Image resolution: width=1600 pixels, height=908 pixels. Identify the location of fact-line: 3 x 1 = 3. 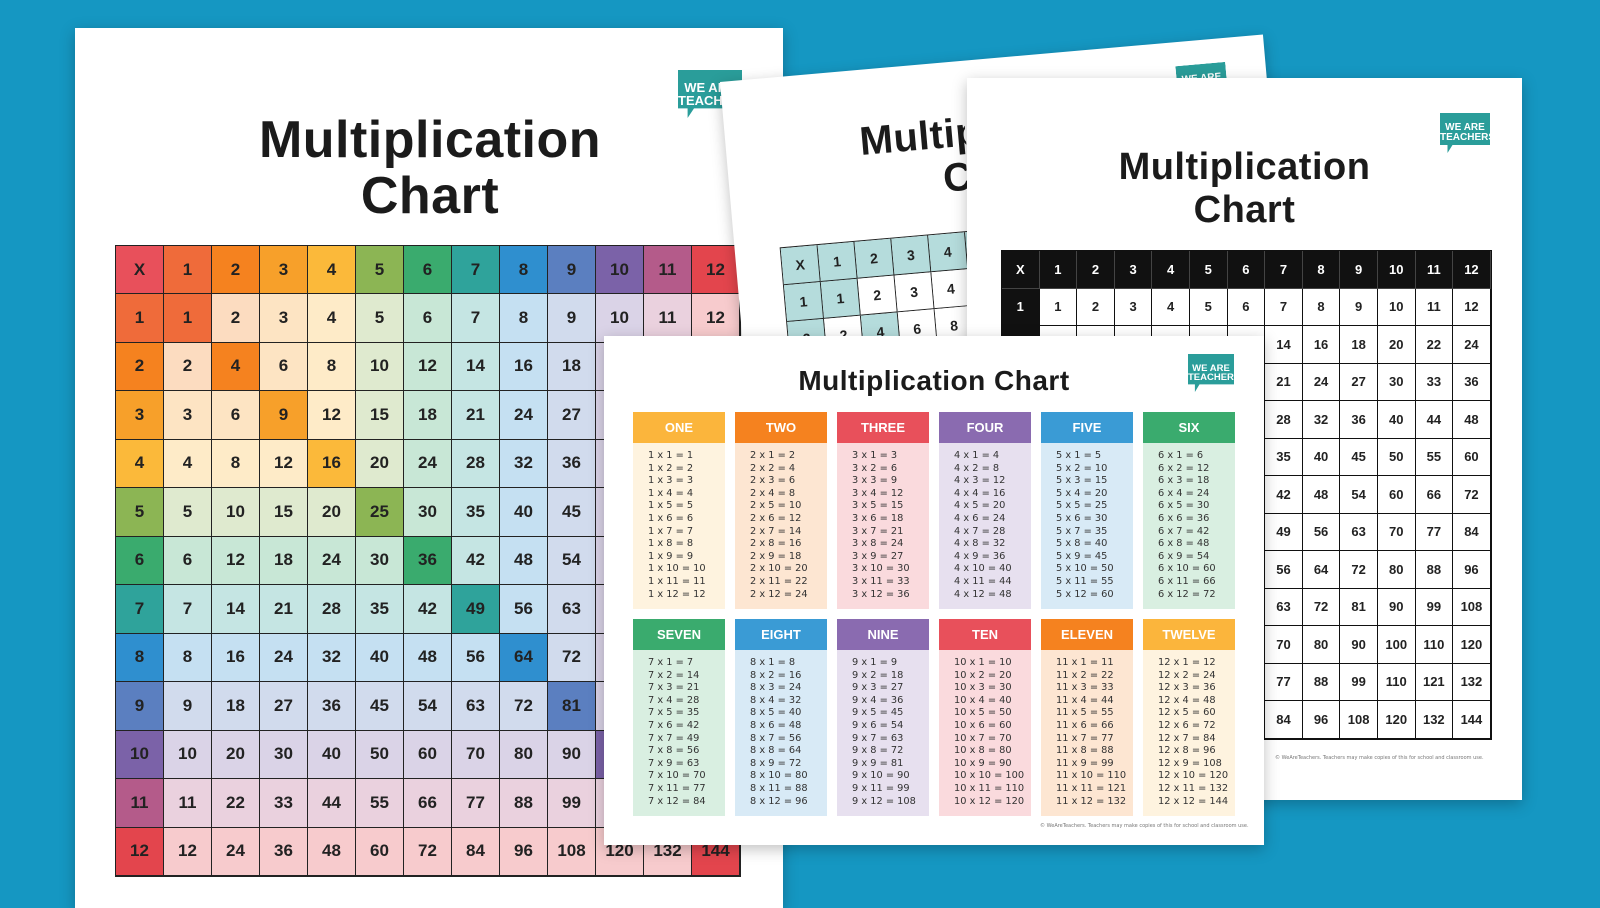
(875, 455).